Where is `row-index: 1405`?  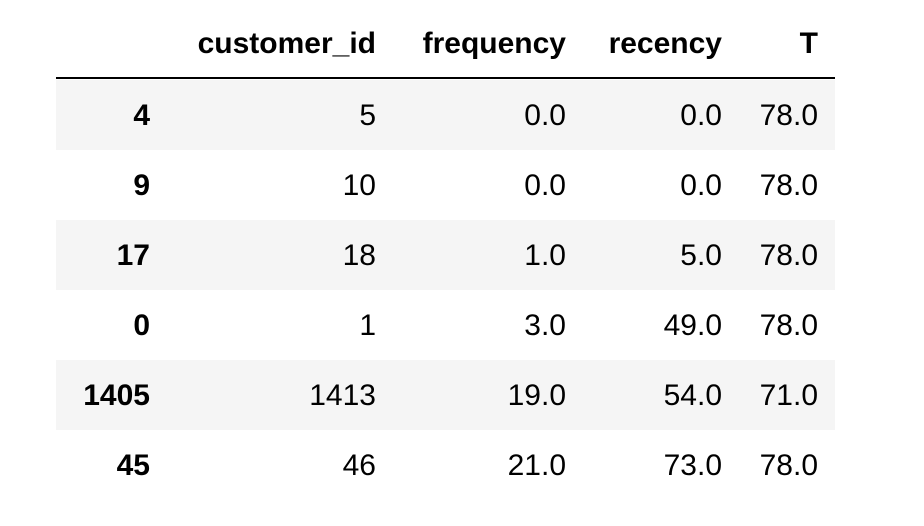 row-index: 1405 is located at coordinates (116, 395).